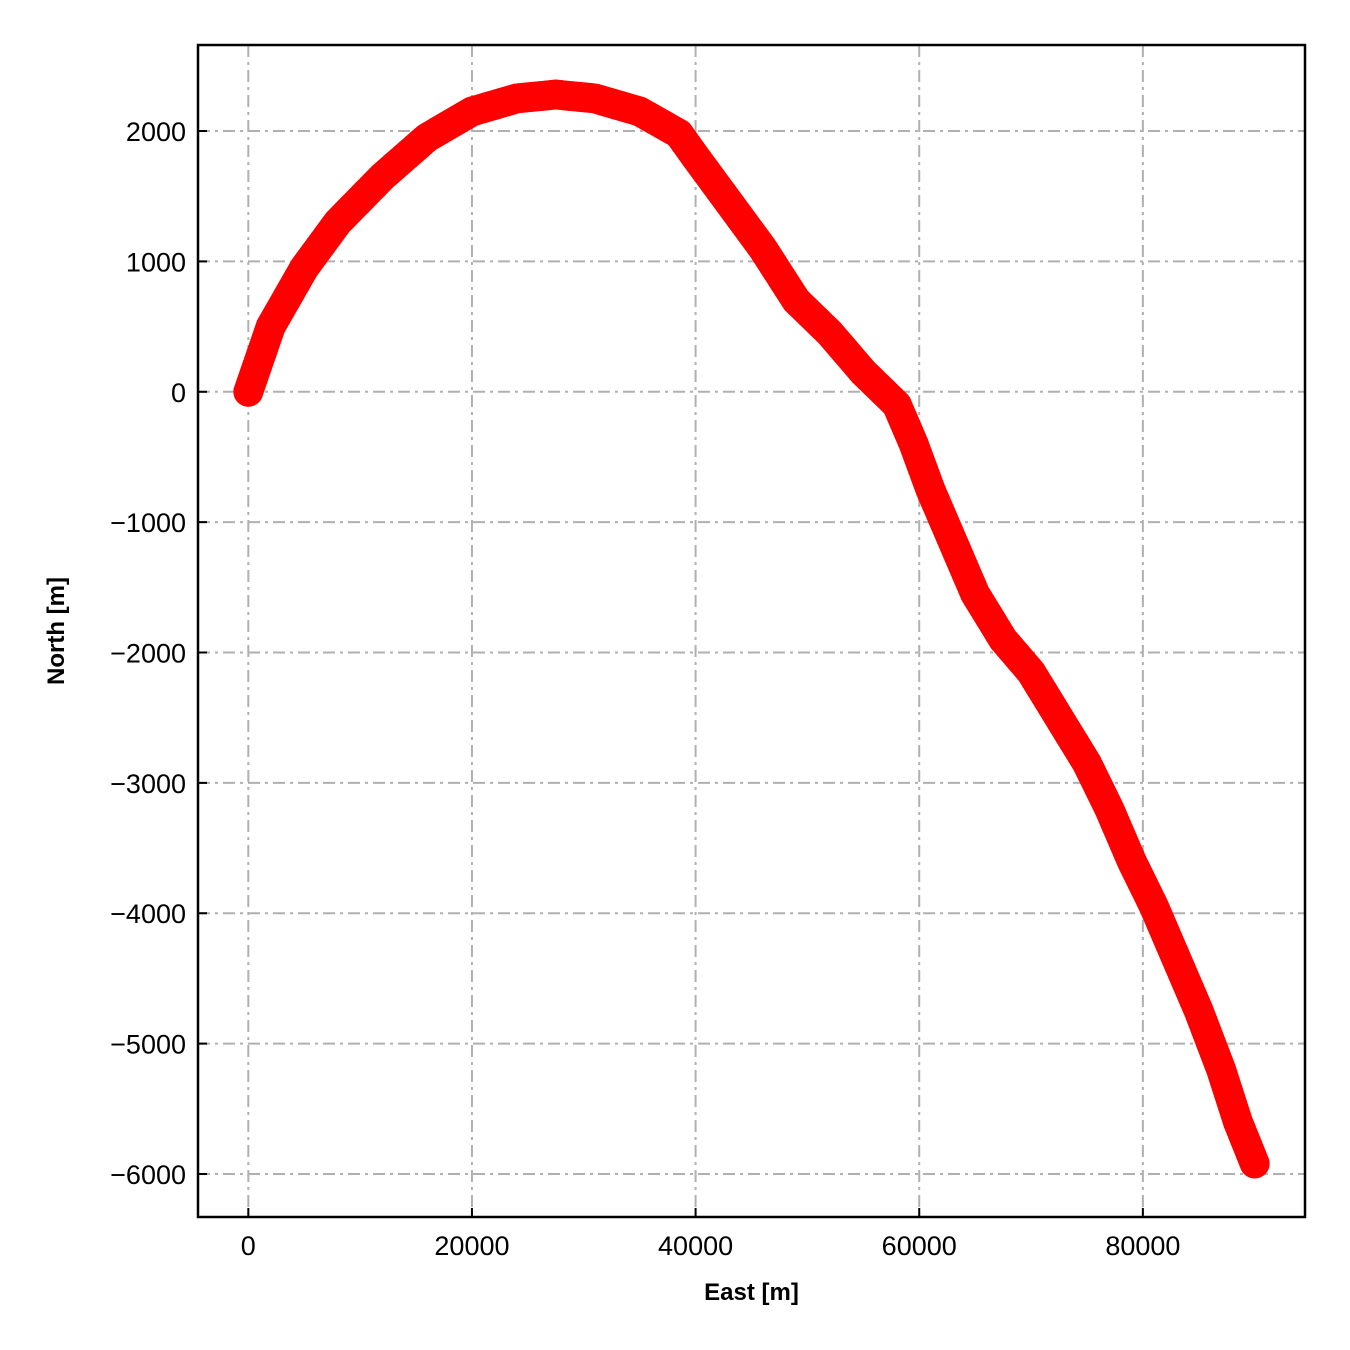 This screenshot has width=1350, height=1350. What do you see at coordinates (751, 1292) in the screenshot?
I see `x-axis-label: East [m]` at bounding box center [751, 1292].